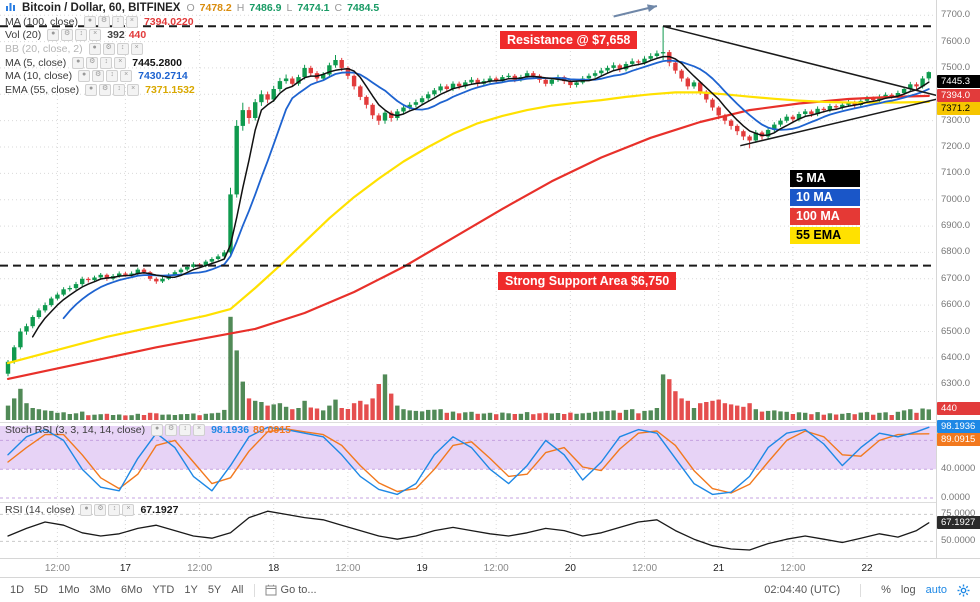 Image resolution: width=980 pixels, height=602 pixels. I want to click on axis-tick-label: 40.0000, so click(958, 469).